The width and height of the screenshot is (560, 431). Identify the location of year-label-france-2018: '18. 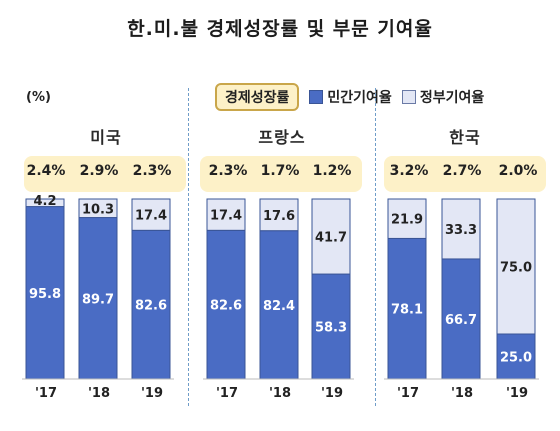
(280, 393).